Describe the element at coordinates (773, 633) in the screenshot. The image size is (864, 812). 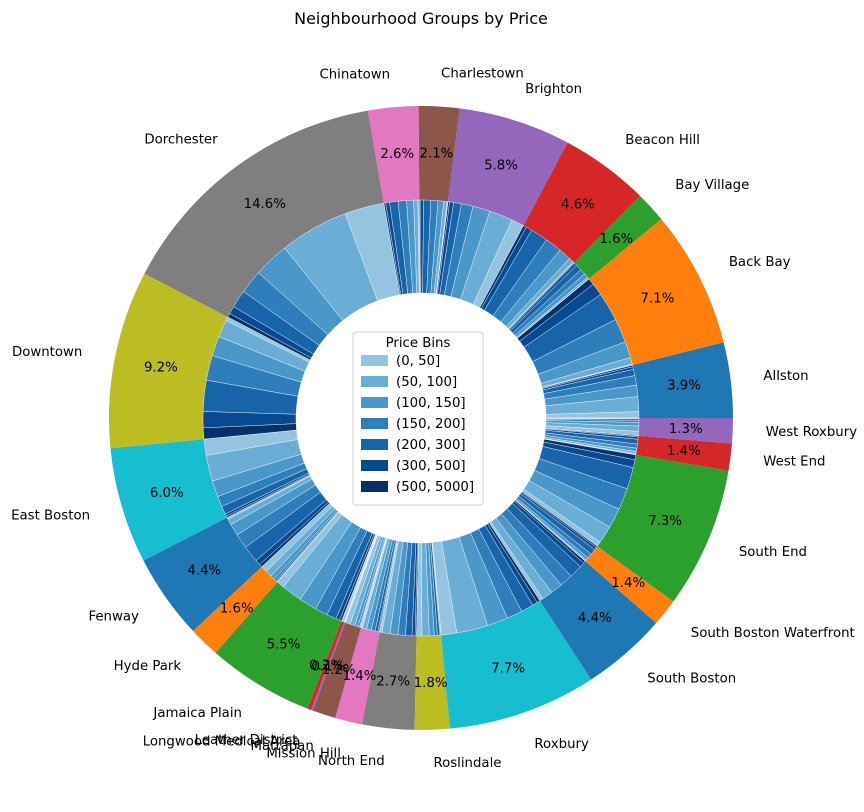
I see `category-label-south-boston-waterfront: South Boston Waterfront` at that location.